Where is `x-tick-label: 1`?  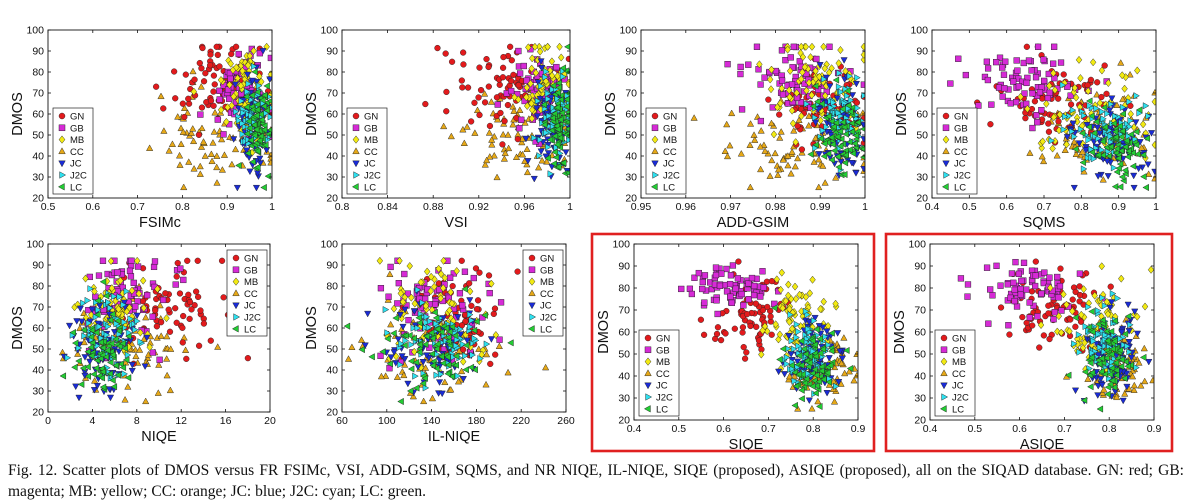 x-tick-label: 1 is located at coordinates (570, 207).